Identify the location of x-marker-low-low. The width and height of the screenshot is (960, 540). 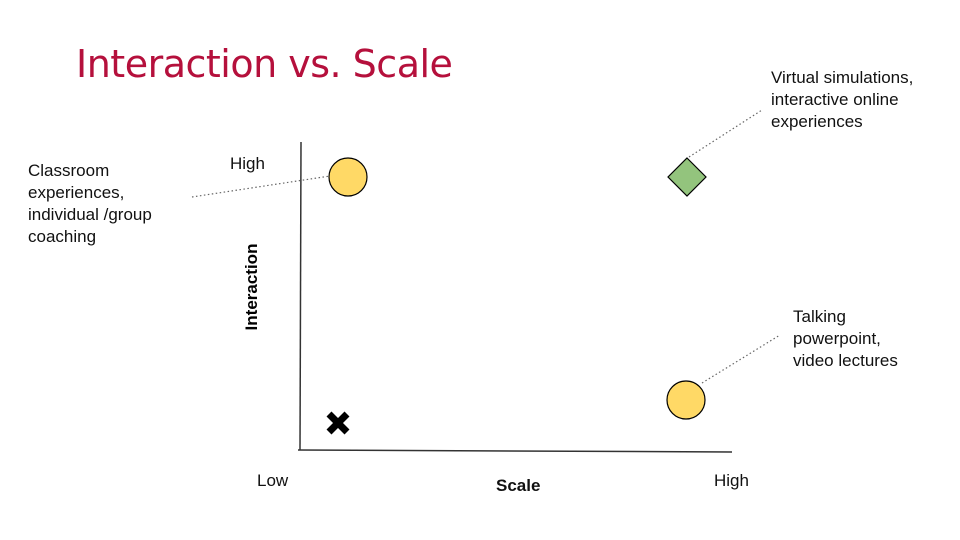
(338, 423).